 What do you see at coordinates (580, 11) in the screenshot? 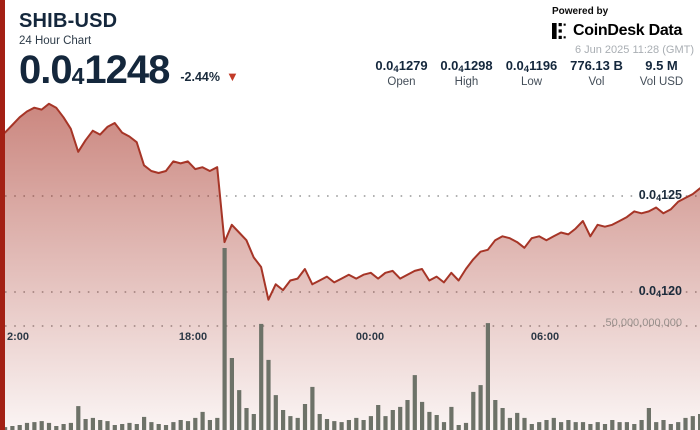
I see `powered-by-label: Powered by` at bounding box center [580, 11].